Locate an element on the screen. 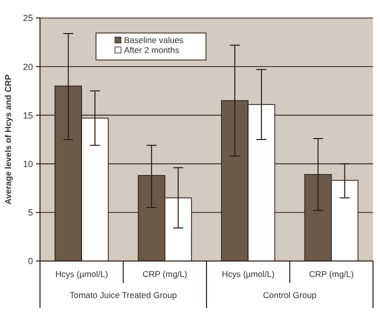  legend-label: Baseline values is located at coordinates (154, 39).